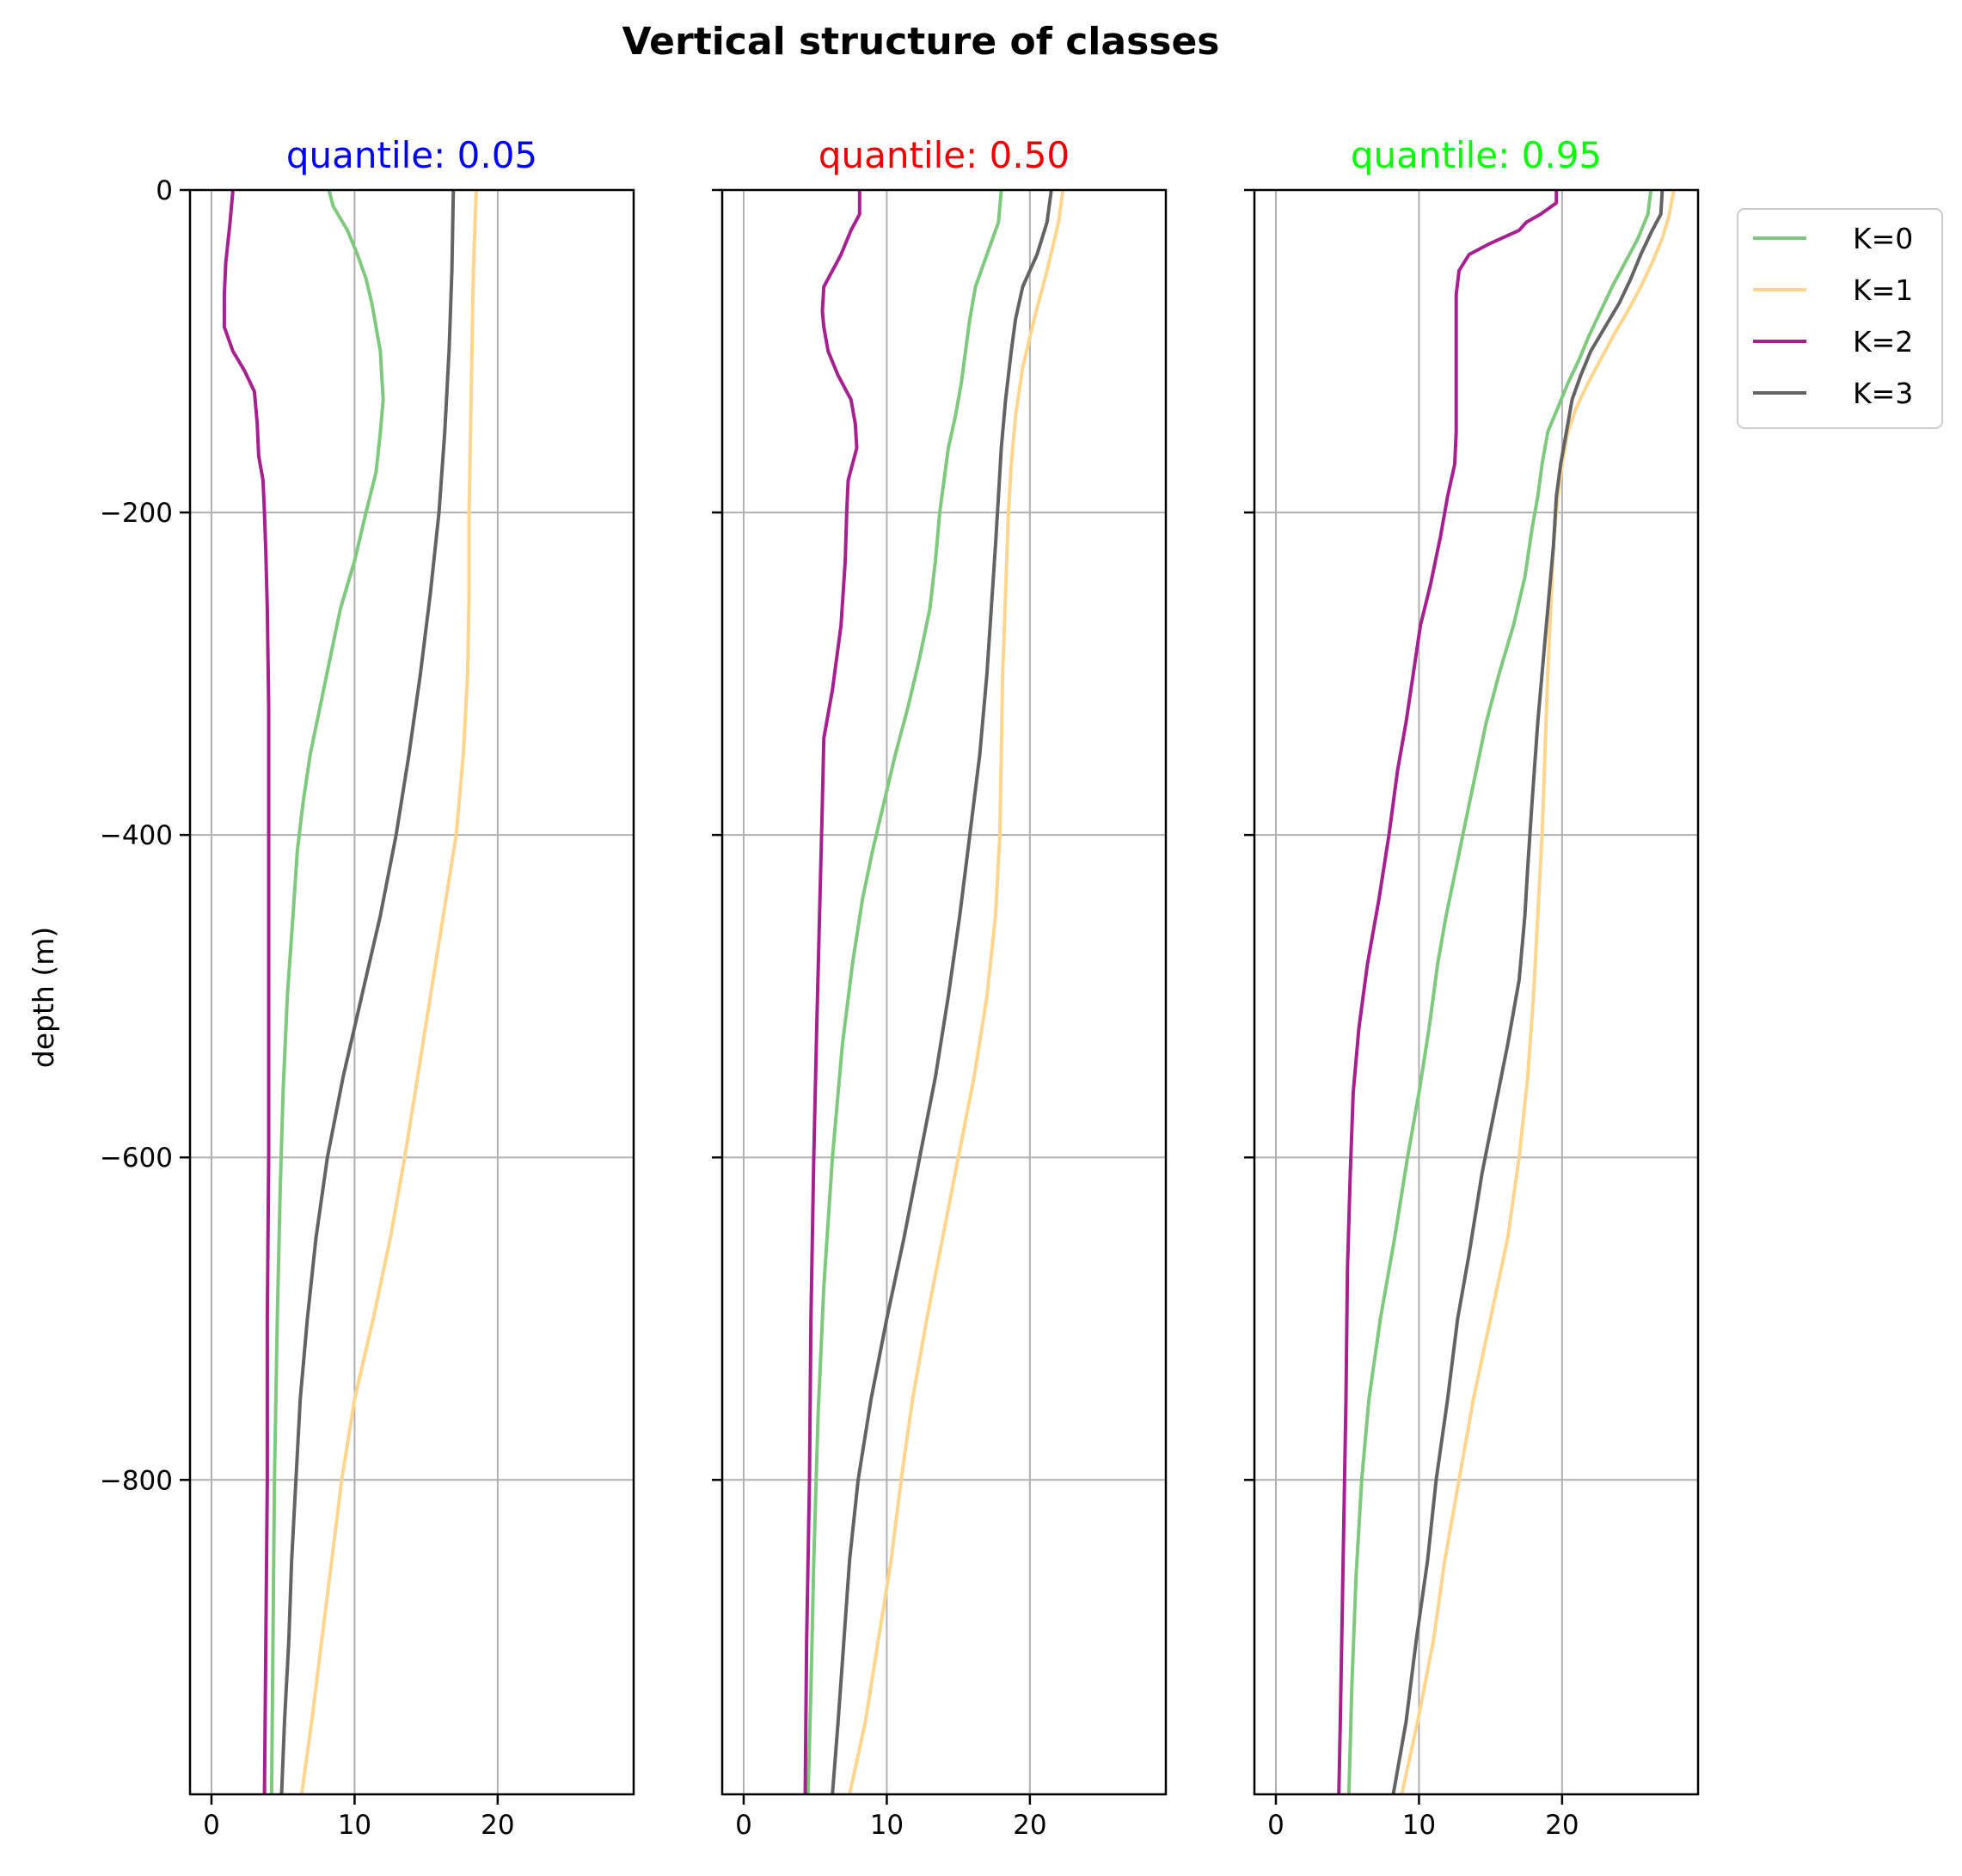 The height and width of the screenshot is (1876, 1962). Describe the element at coordinates (944, 155) in the screenshot. I see `panel-title: quantile: 0.50` at that location.